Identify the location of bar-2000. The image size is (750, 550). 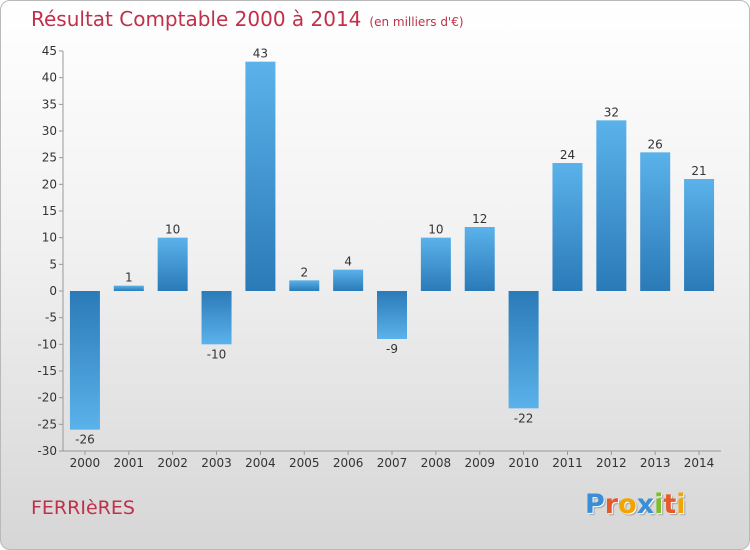
(84, 360).